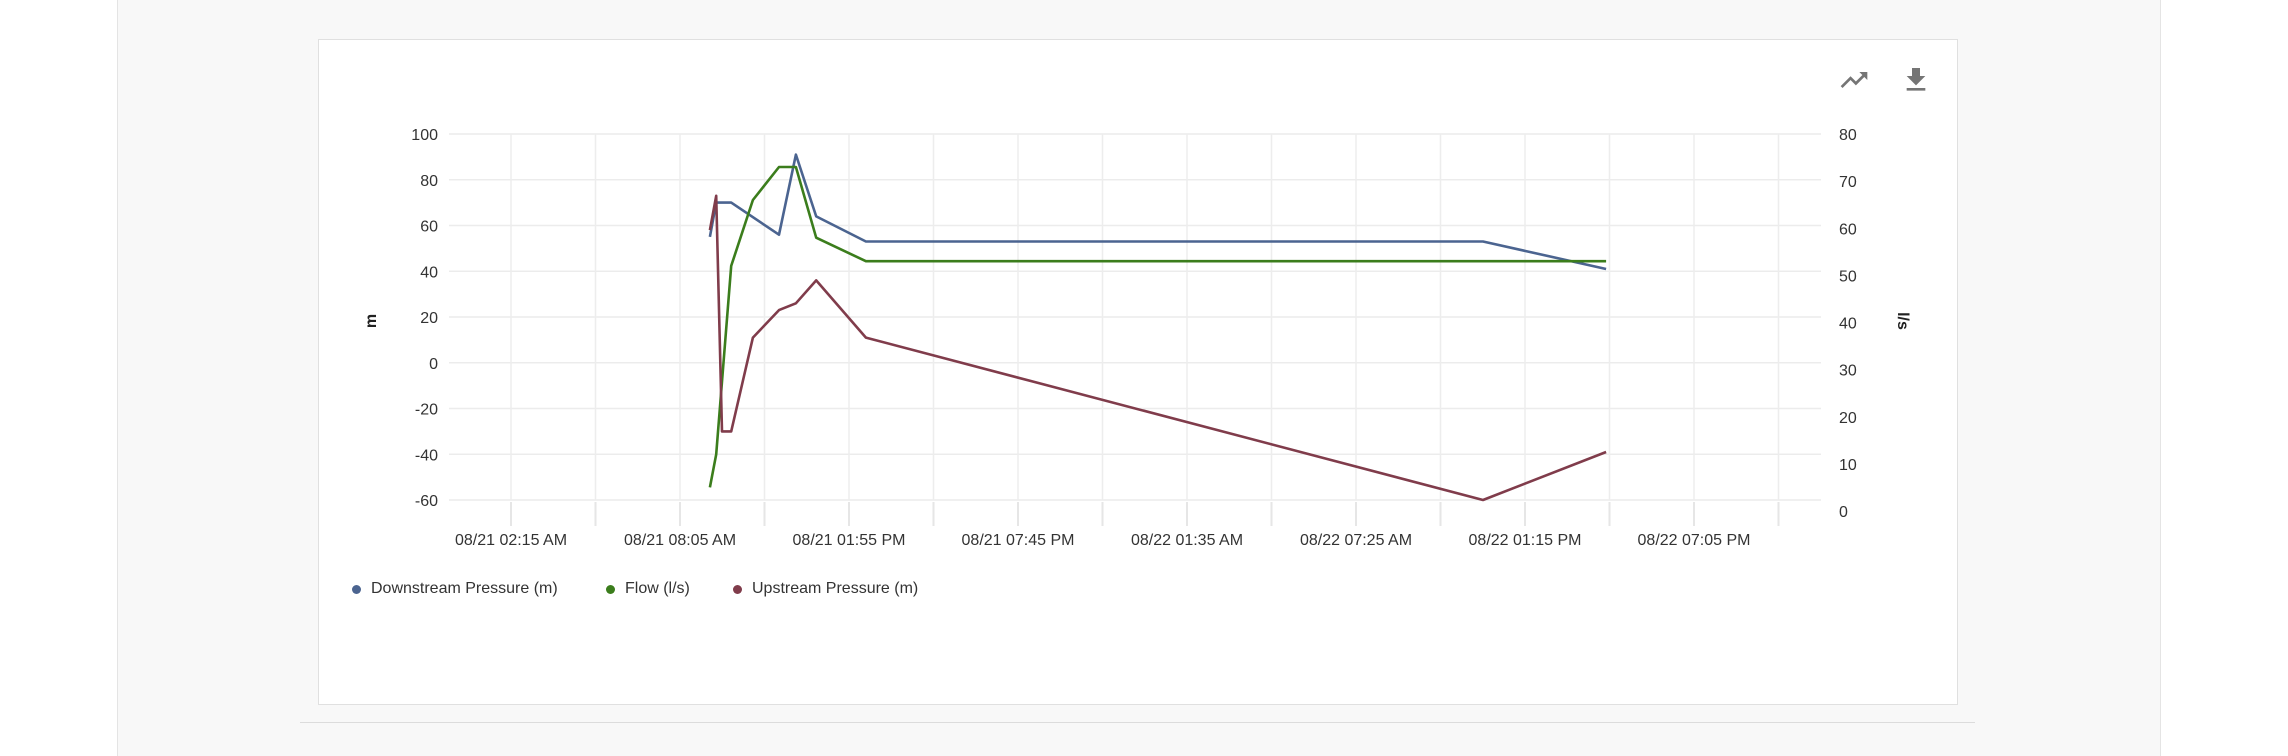 The image size is (2288, 756). I want to click on legend-label: Downstream Pressure (m), so click(464, 588).